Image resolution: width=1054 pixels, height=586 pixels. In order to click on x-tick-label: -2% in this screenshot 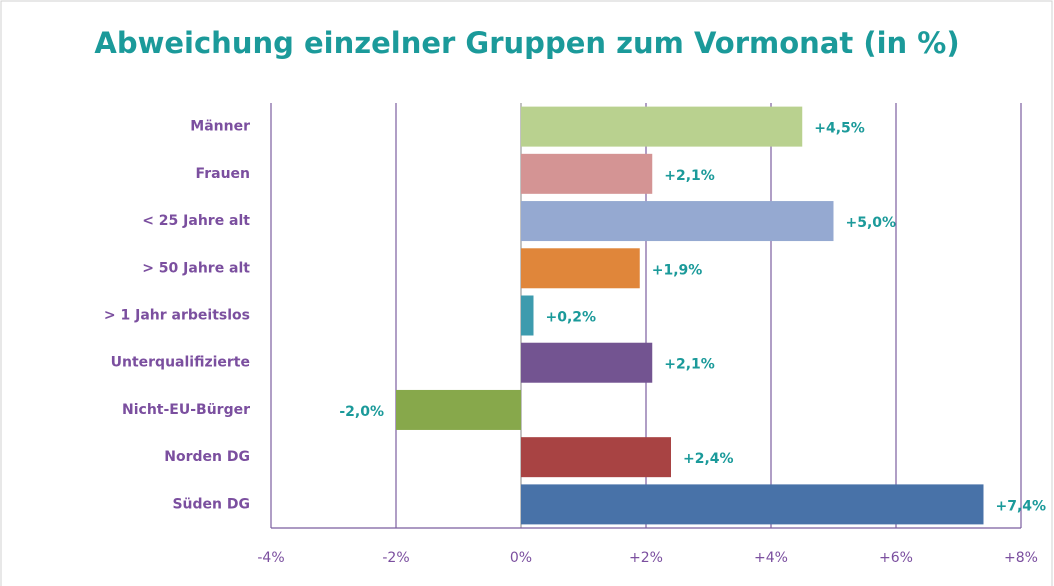, I will do `click(395, 558)`.